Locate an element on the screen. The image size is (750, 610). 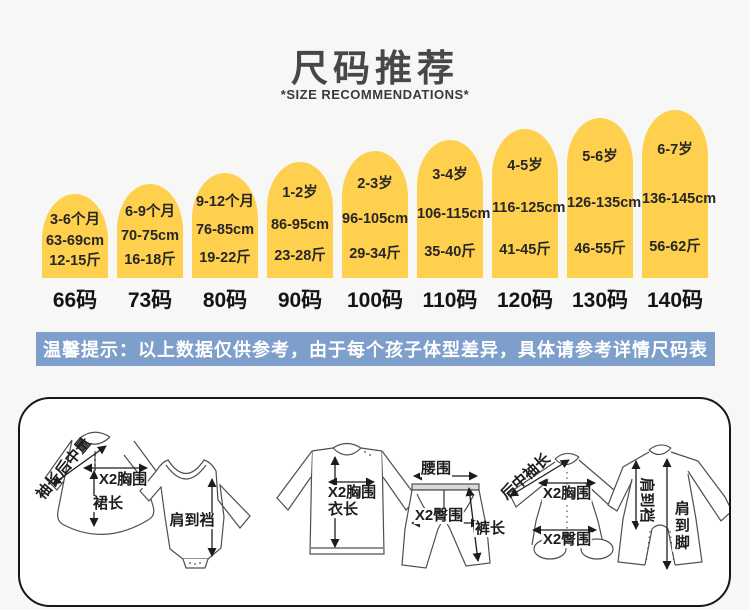
label-top-length: 衣长 is located at coordinates (343, 510).